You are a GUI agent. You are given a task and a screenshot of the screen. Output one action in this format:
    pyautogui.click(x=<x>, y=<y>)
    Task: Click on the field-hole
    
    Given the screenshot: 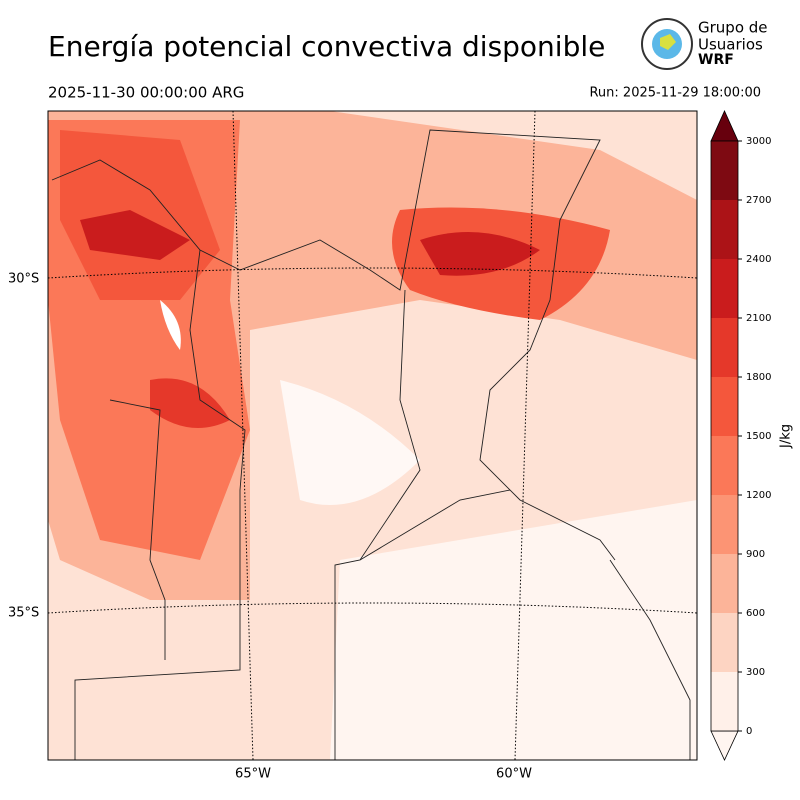 What is the action you would take?
    pyautogui.click(x=170, y=325)
    